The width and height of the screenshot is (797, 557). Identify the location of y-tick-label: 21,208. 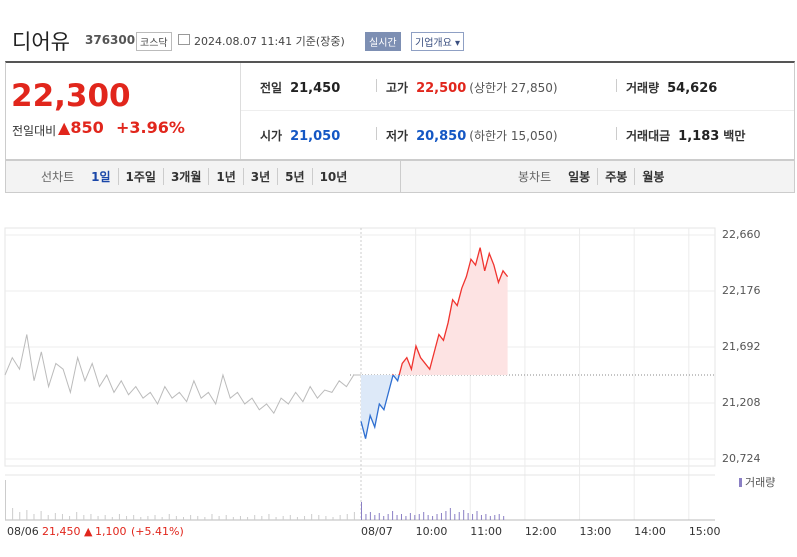
(741, 402).